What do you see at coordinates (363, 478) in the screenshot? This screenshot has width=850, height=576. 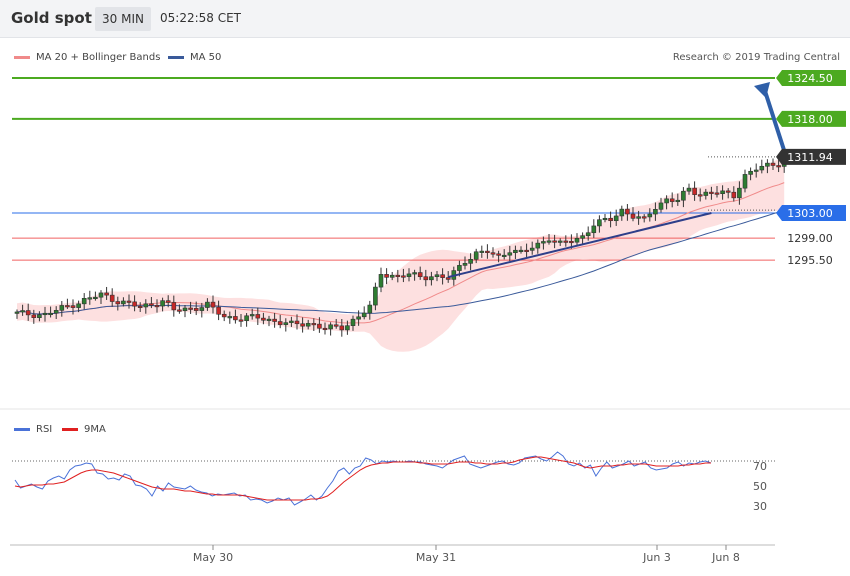 I see `rsi-line` at bounding box center [363, 478].